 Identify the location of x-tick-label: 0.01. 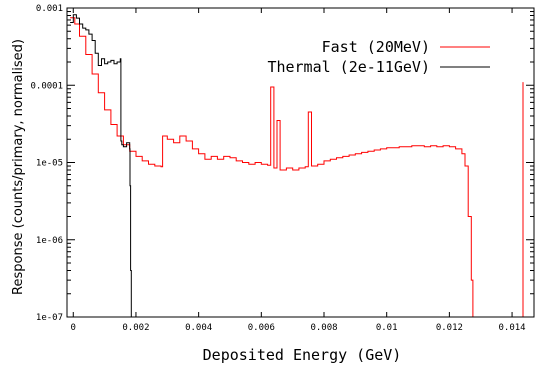
(387, 328).